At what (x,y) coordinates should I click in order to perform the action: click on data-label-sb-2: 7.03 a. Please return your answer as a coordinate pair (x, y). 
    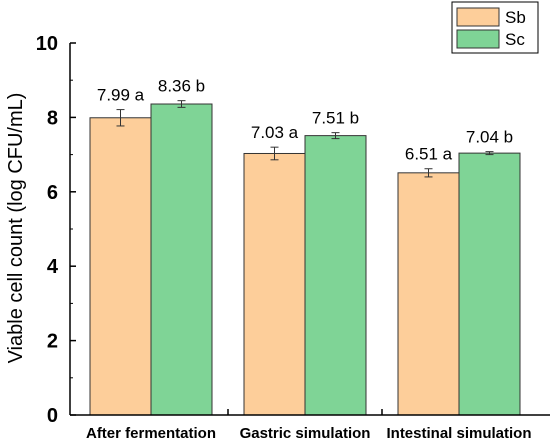
    Looking at the image, I should click on (275, 132).